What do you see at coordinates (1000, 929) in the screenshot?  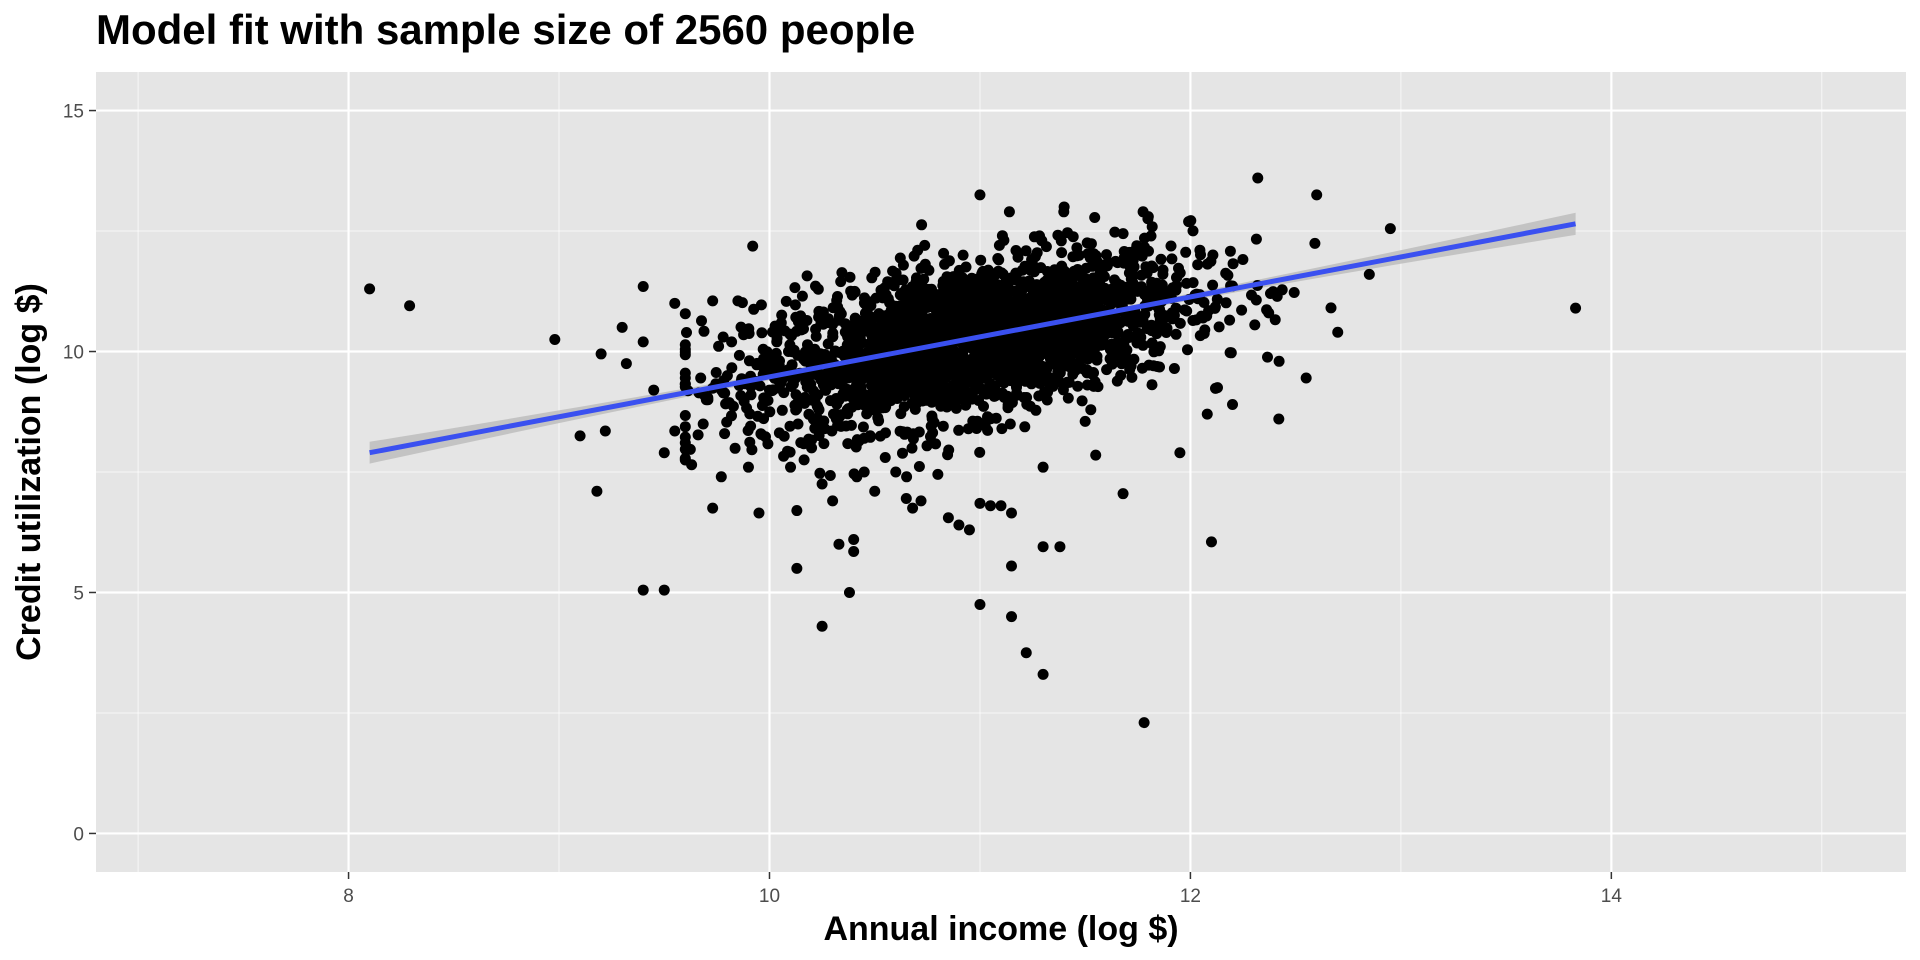 I see `x-axis-title: Annual income (log $)` at bounding box center [1000, 929].